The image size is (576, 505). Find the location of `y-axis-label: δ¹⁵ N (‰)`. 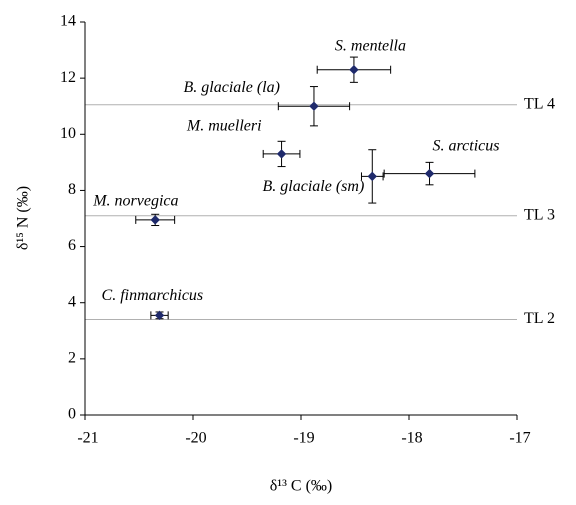

y-axis-label: δ¹⁵ N (‰) is located at coordinates (23, 218).